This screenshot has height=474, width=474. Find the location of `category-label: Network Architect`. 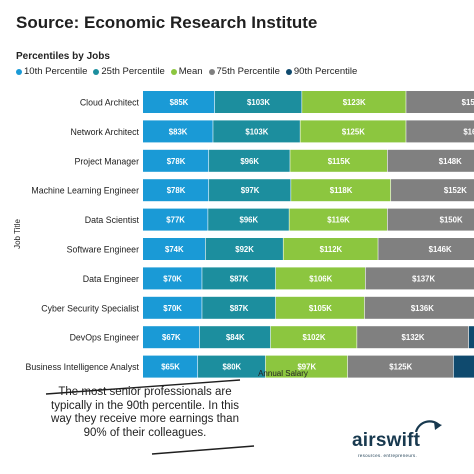

category-label: Network Architect is located at coordinates (105, 132).